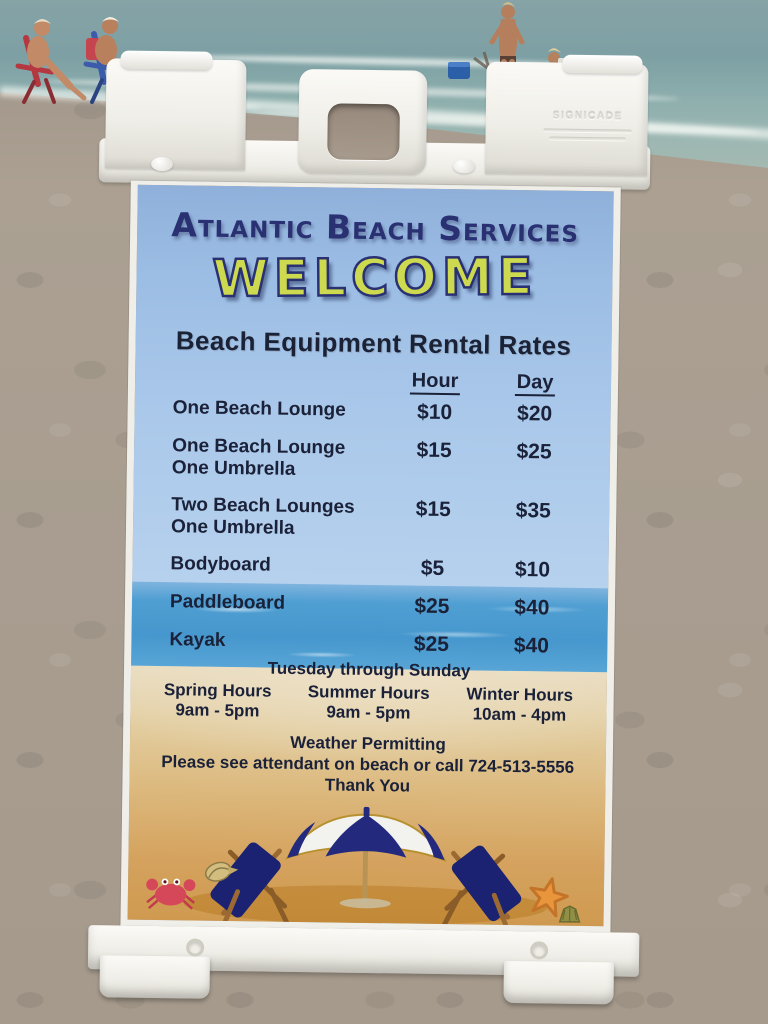 Image resolution: width=768 pixels, height=1024 pixels. I want to click on rate-hour-price: $10, so click(434, 412).